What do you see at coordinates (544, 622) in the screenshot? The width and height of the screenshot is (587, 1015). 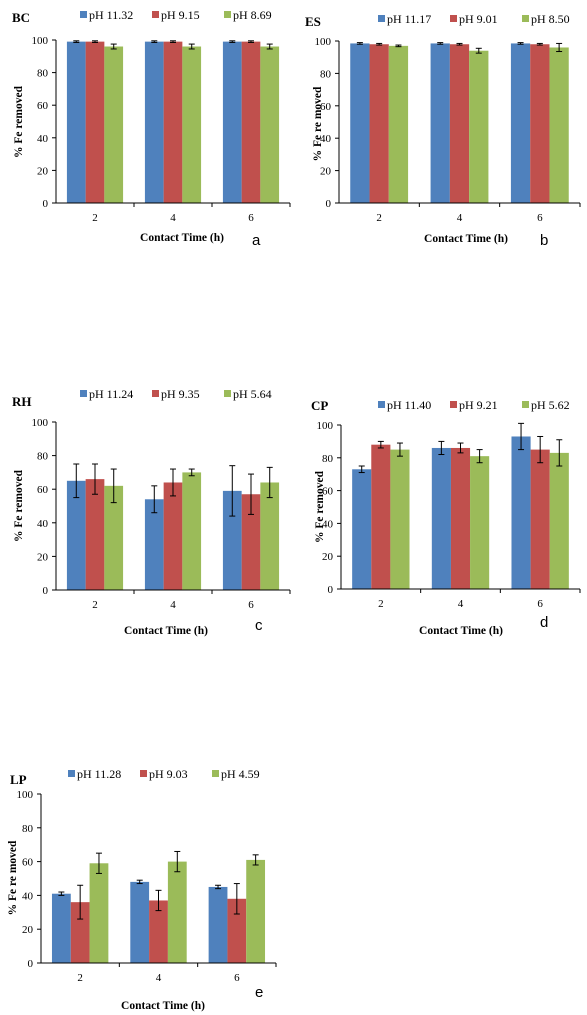 I see `panel-letter: d` at bounding box center [544, 622].